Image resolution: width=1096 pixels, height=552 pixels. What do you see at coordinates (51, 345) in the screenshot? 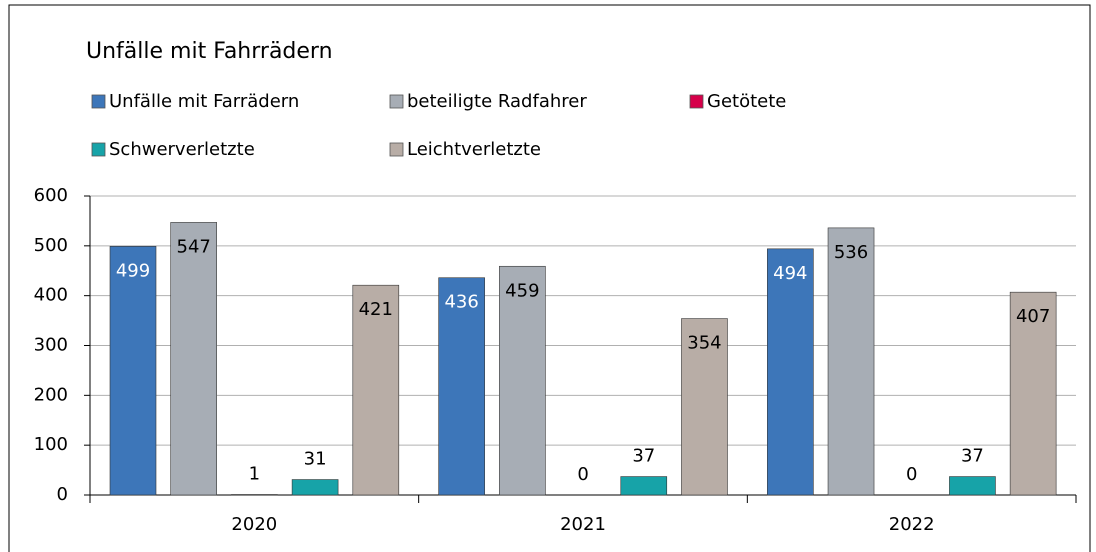
I see `y-tick-label: 300` at bounding box center [51, 345].